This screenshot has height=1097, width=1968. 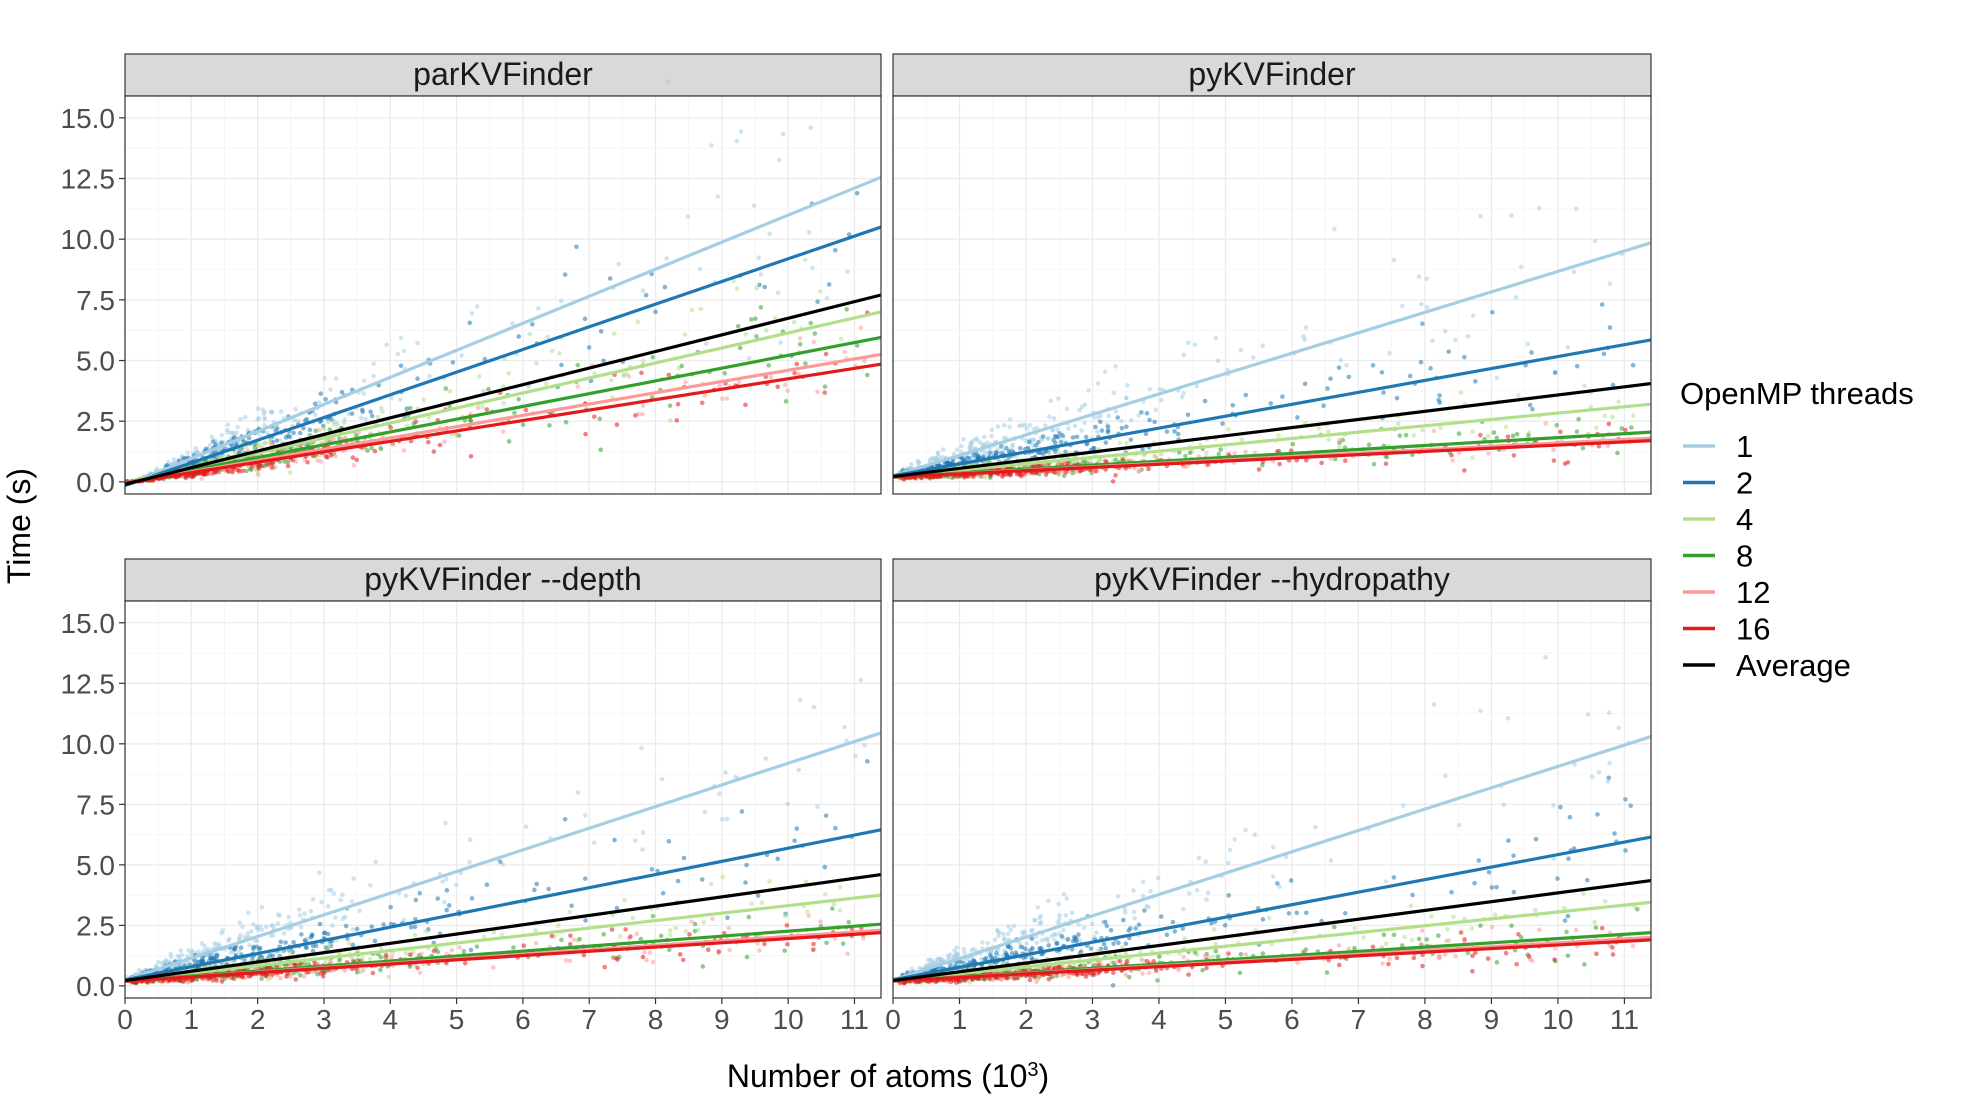 I want to click on facet-title: pyKVFinder --depth, so click(x=502, y=579).